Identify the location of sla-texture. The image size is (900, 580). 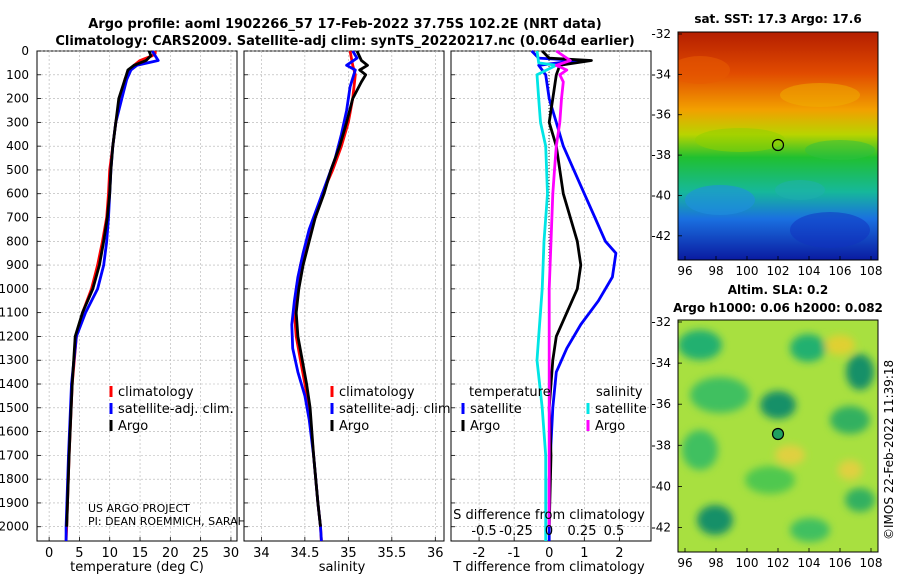
(776, 436).